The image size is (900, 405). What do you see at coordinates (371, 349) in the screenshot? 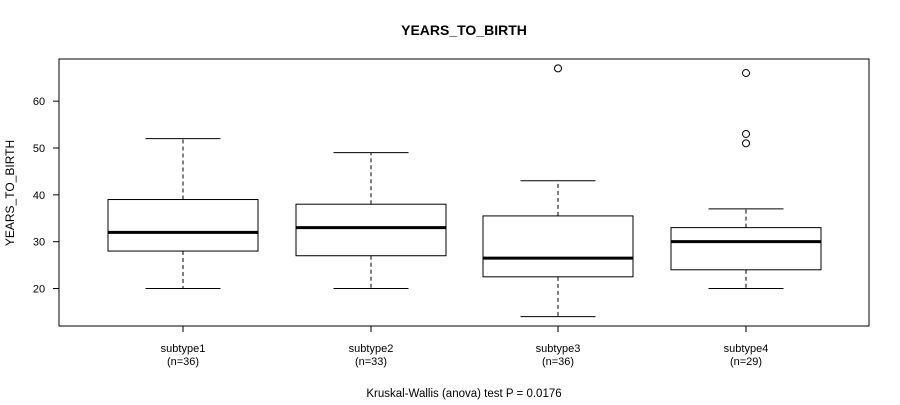
I see `x-category-label: subtype2` at bounding box center [371, 349].